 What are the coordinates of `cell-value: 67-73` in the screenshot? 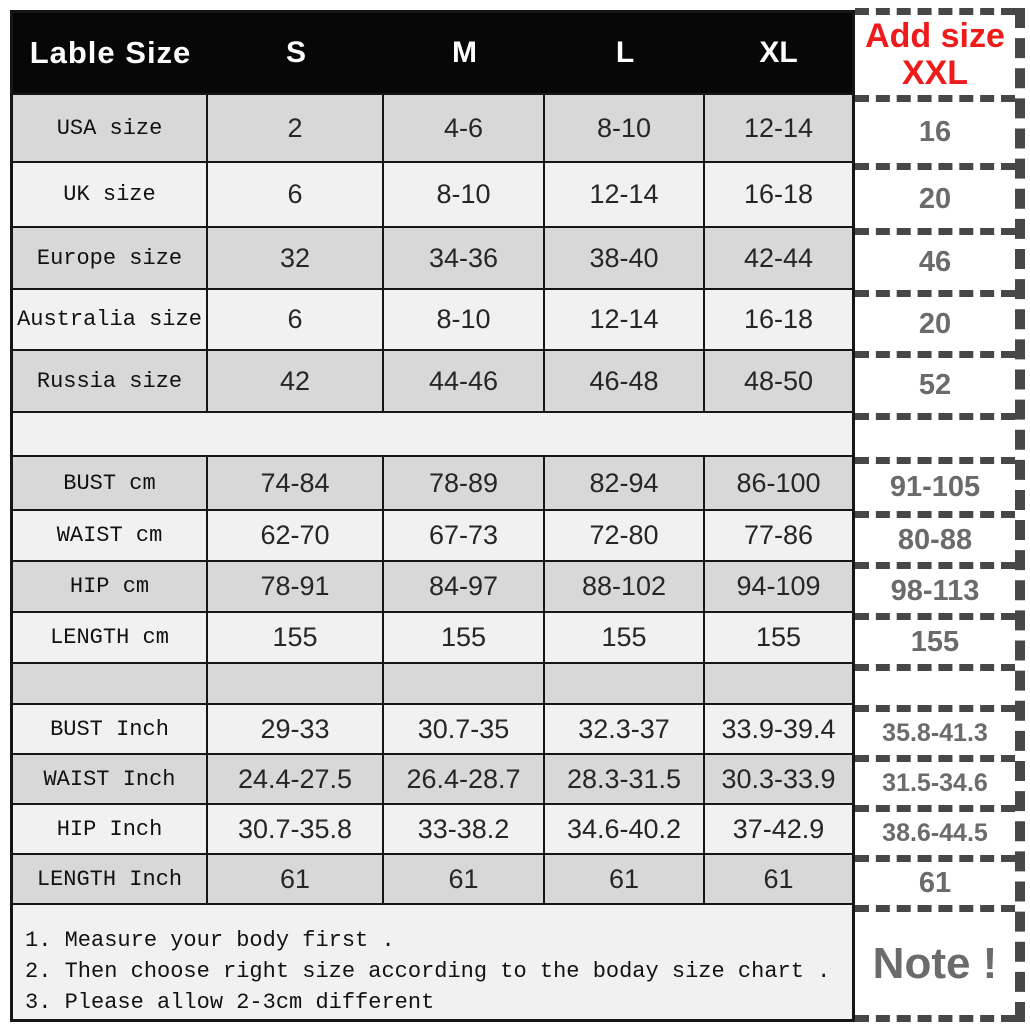 It's located at (464, 536).